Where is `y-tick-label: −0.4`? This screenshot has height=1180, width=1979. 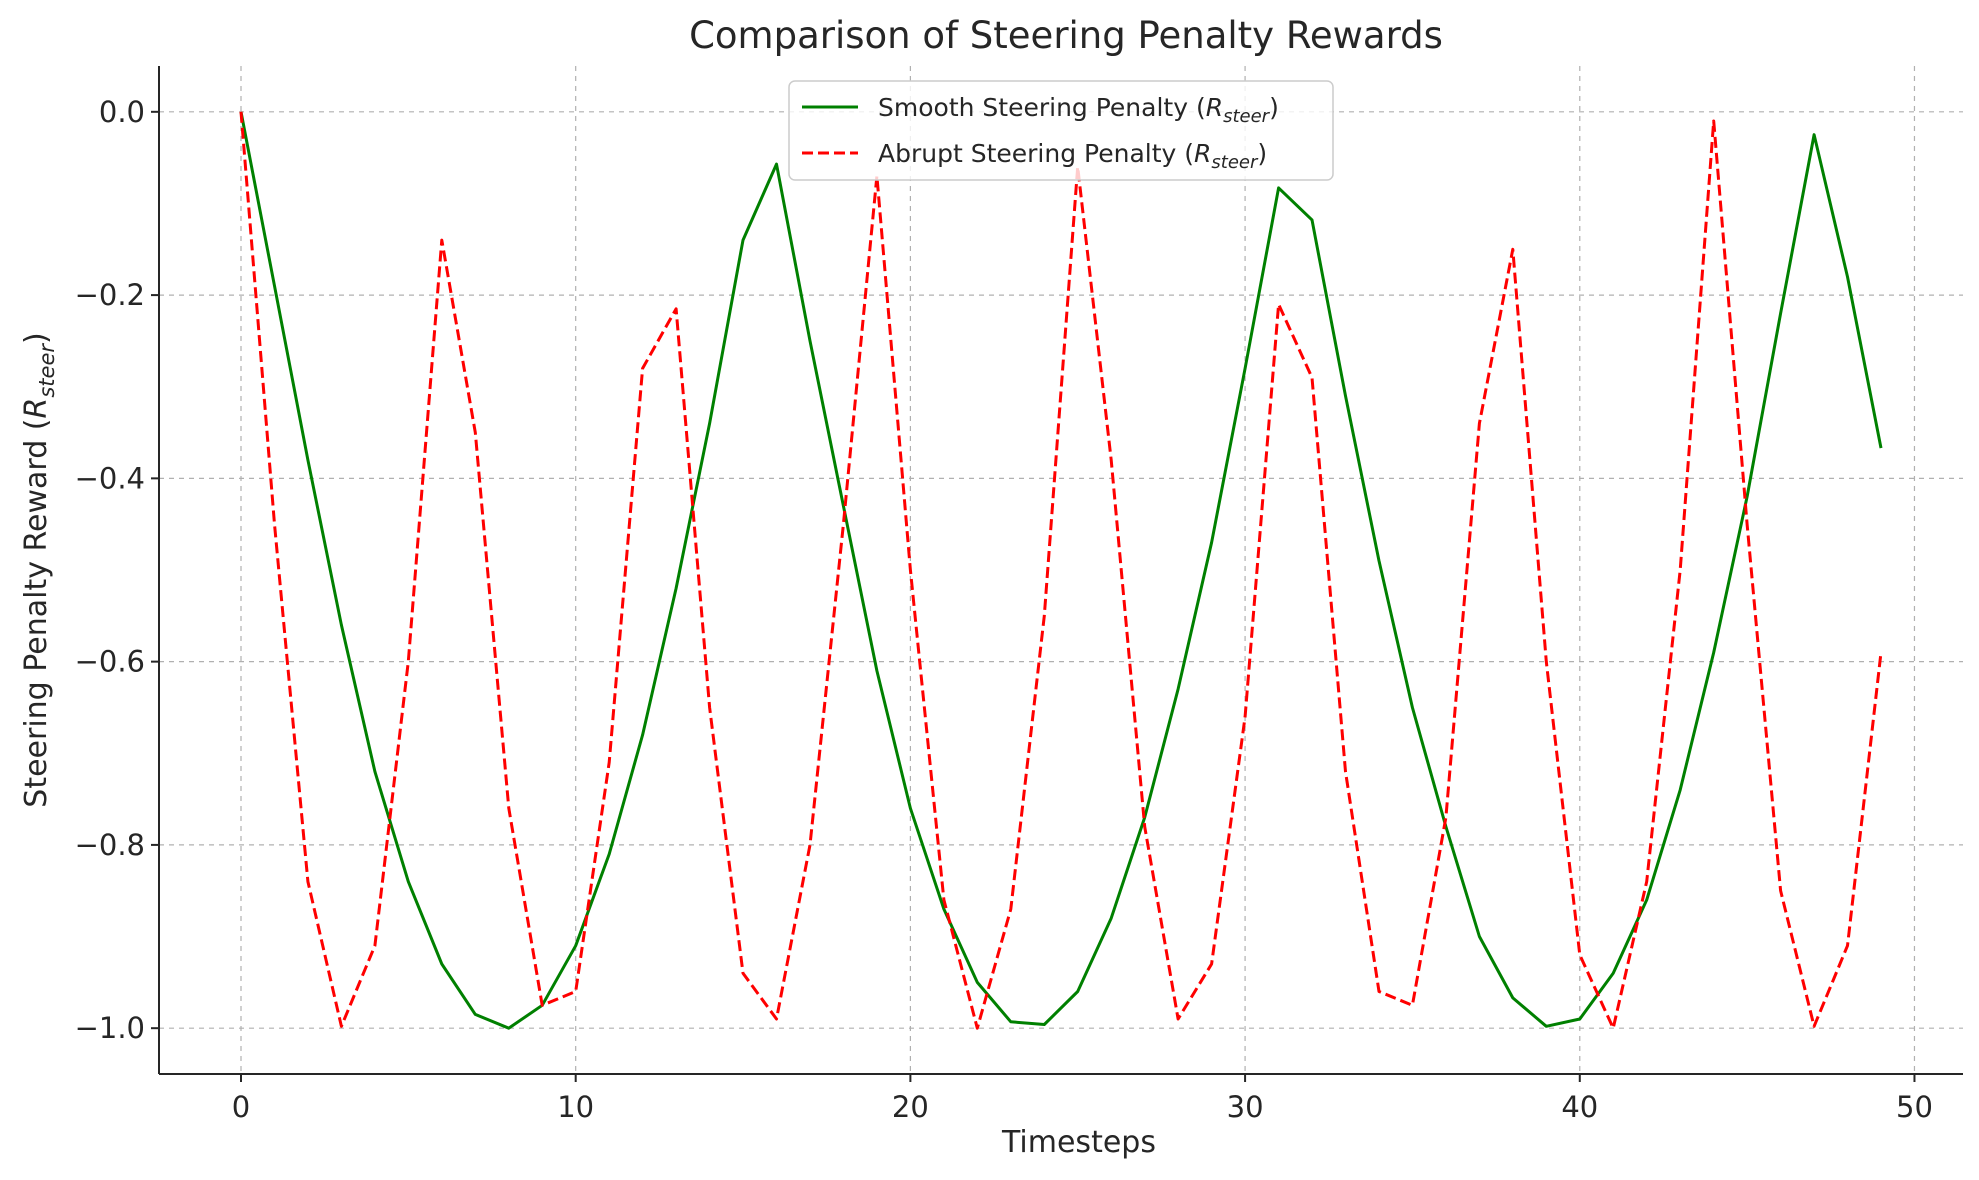 y-tick-label: −0.4 is located at coordinates (110, 478).